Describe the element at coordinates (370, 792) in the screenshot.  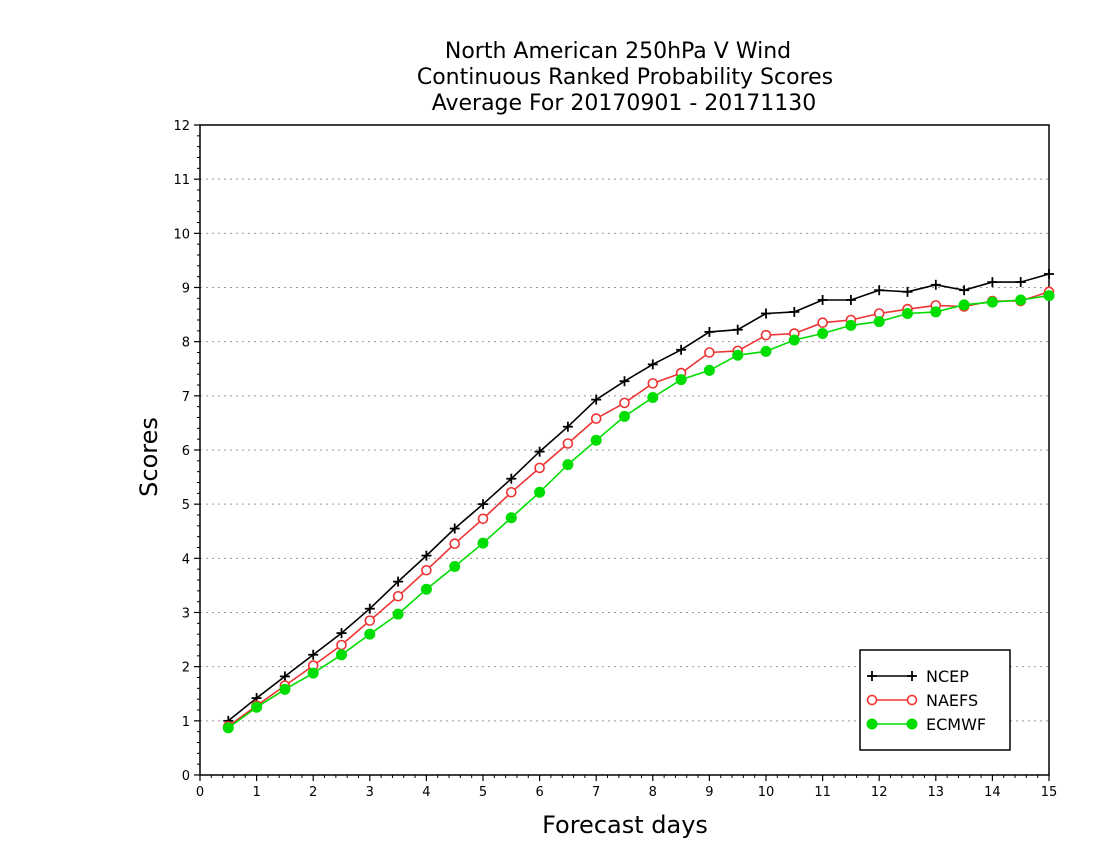
I see `x-tick-label: 3` at that location.